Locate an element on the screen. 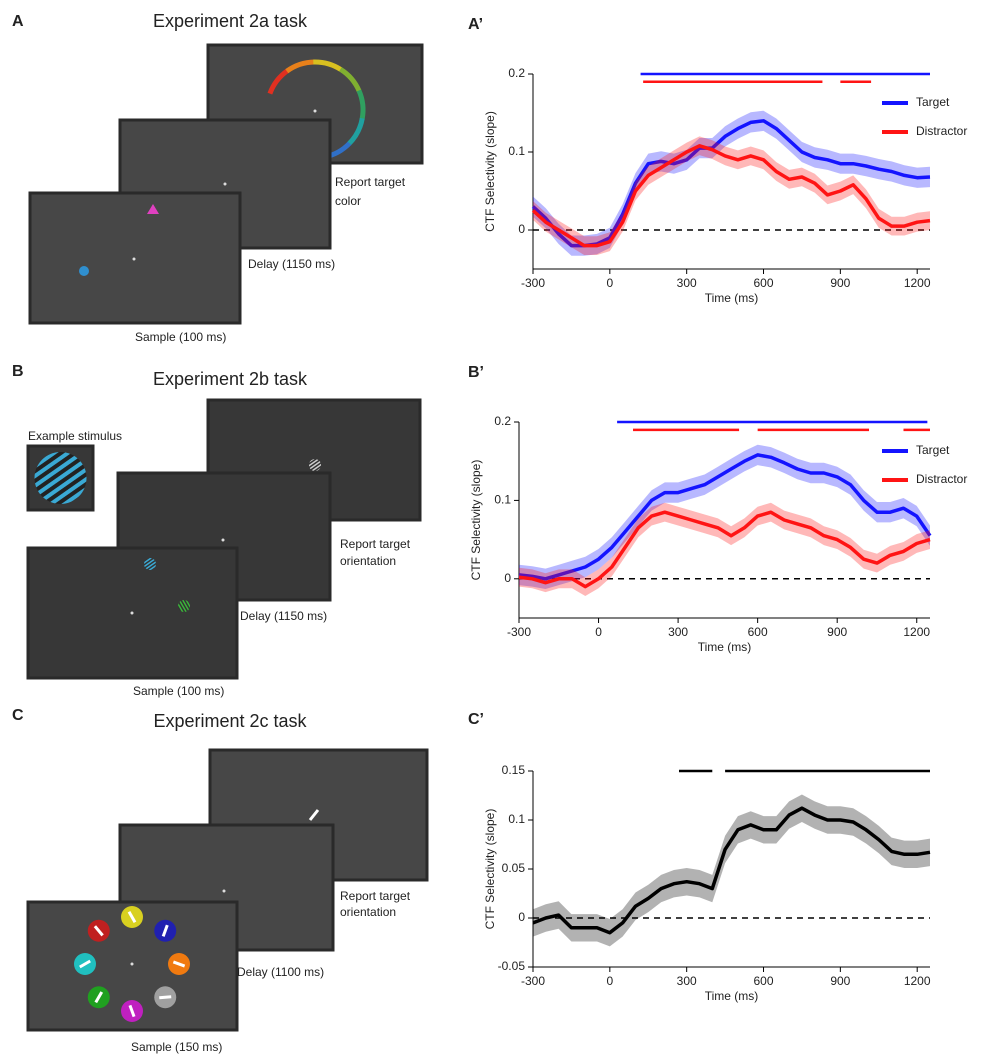  panel-letter: B is located at coordinates (18, 371).